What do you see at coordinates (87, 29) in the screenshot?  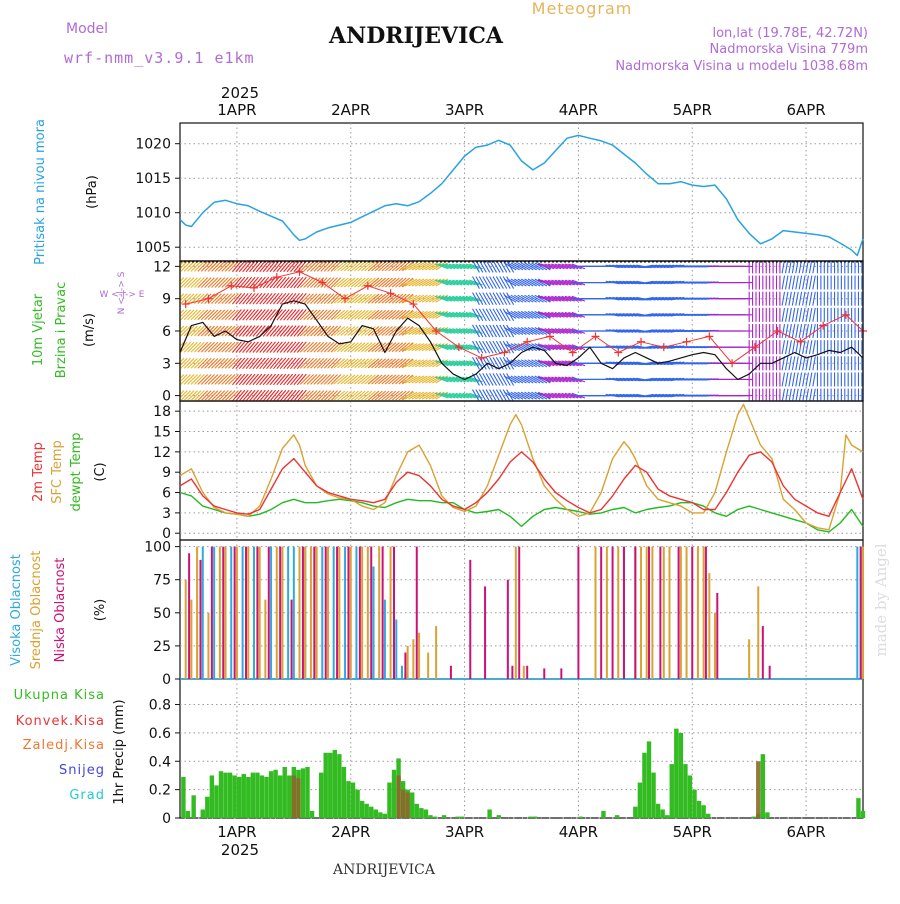 I see `model-label: Model` at bounding box center [87, 29].